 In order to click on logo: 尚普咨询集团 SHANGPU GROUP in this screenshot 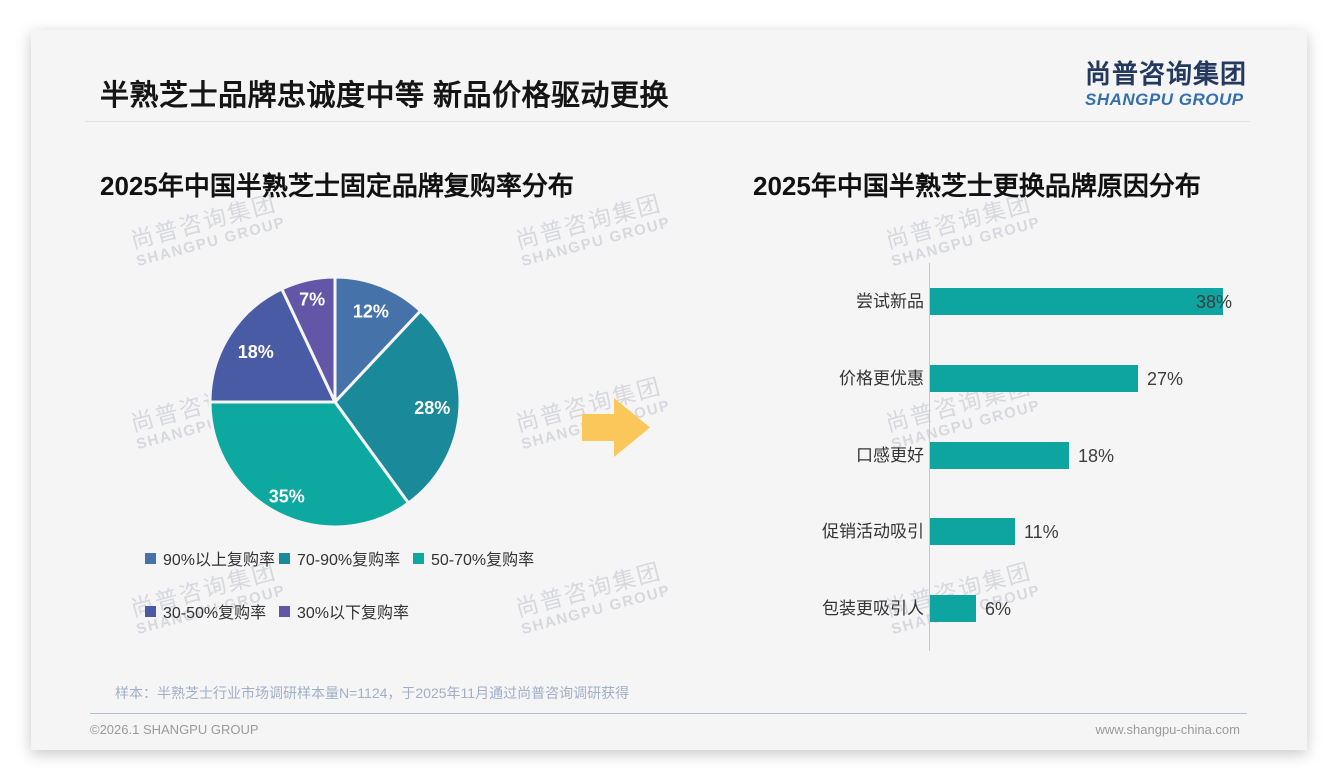, I will do `click(1166, 82)`.